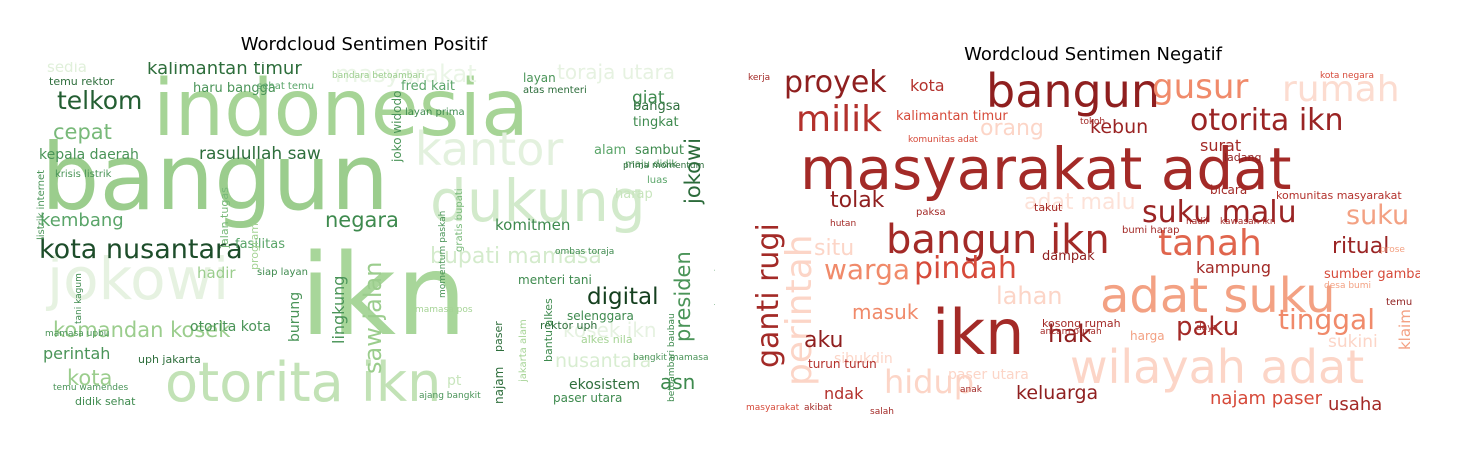 The height and width of the screenshot is (454, 1458). I want to click on cloud-word: siap layan, so click(282, 272).